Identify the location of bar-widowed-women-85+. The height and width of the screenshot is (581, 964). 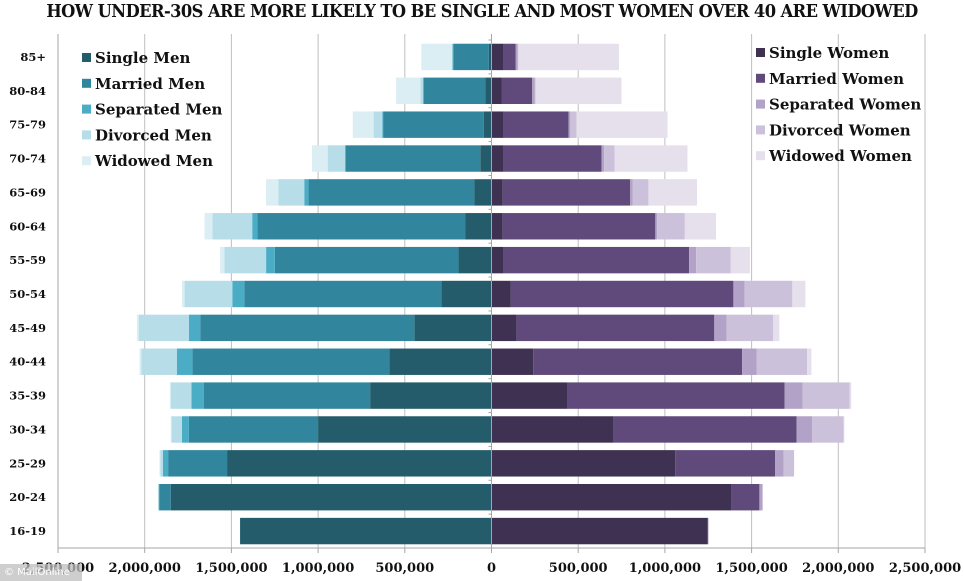
(568, 57).